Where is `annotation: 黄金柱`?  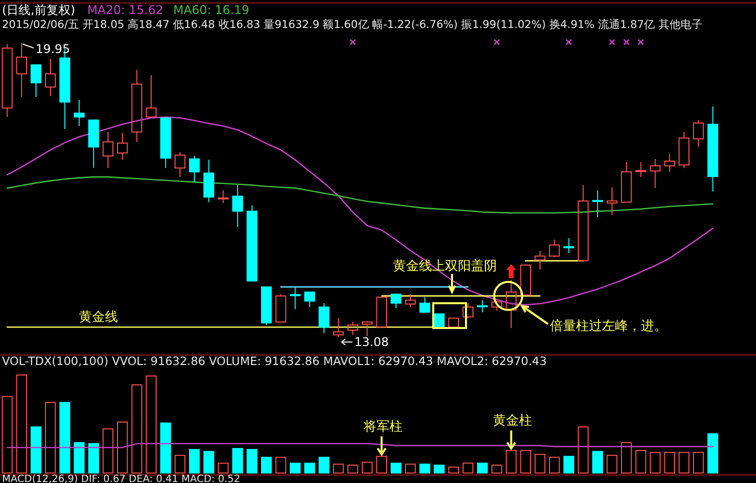
annotation: 黄金柱 is located at coordinates (512, 420).